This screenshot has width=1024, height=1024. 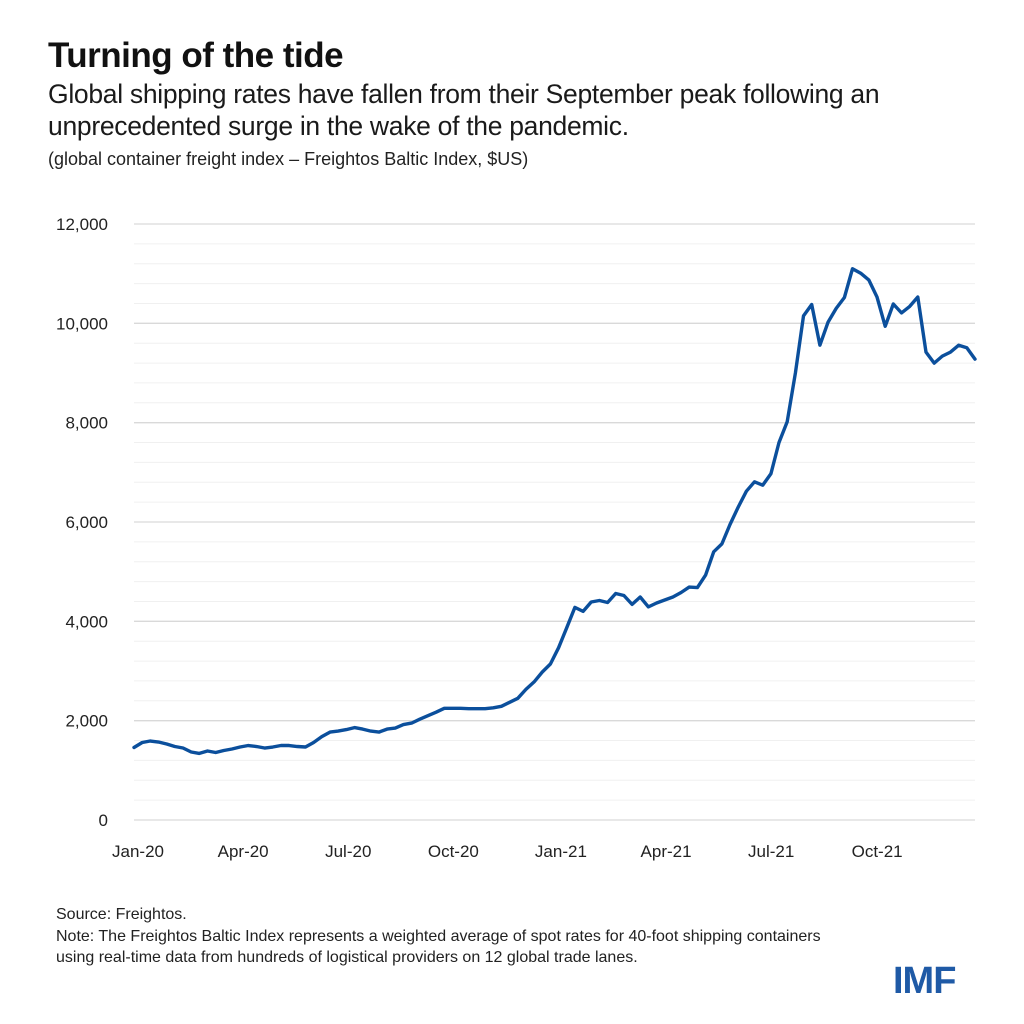 I want to click on chart-title: Turning of the tide, so click(x=196, y=55).